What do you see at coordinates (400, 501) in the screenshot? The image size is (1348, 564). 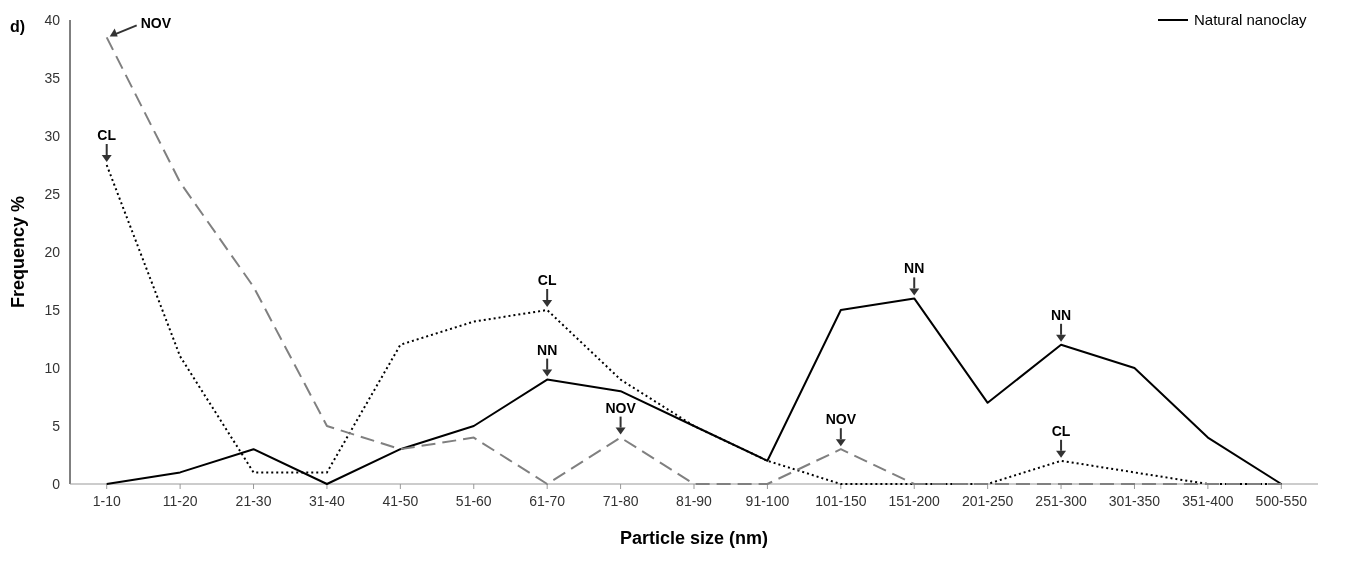 I see `x-tick-label: 41-50` at bounding box center [400, 501].